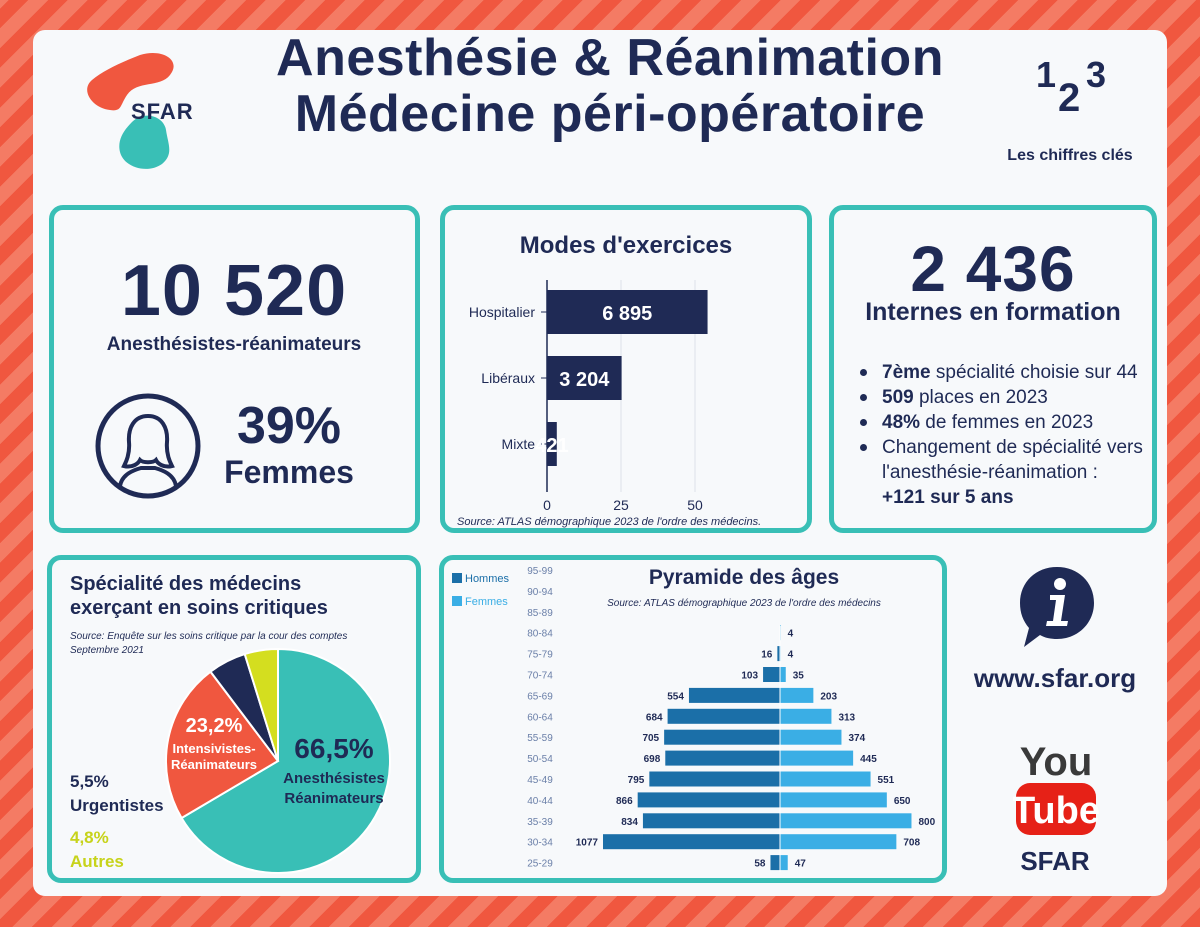  Describe the element at coordinates (289, 426) in the screenshot. I see `women-percent: 39%` at that location.